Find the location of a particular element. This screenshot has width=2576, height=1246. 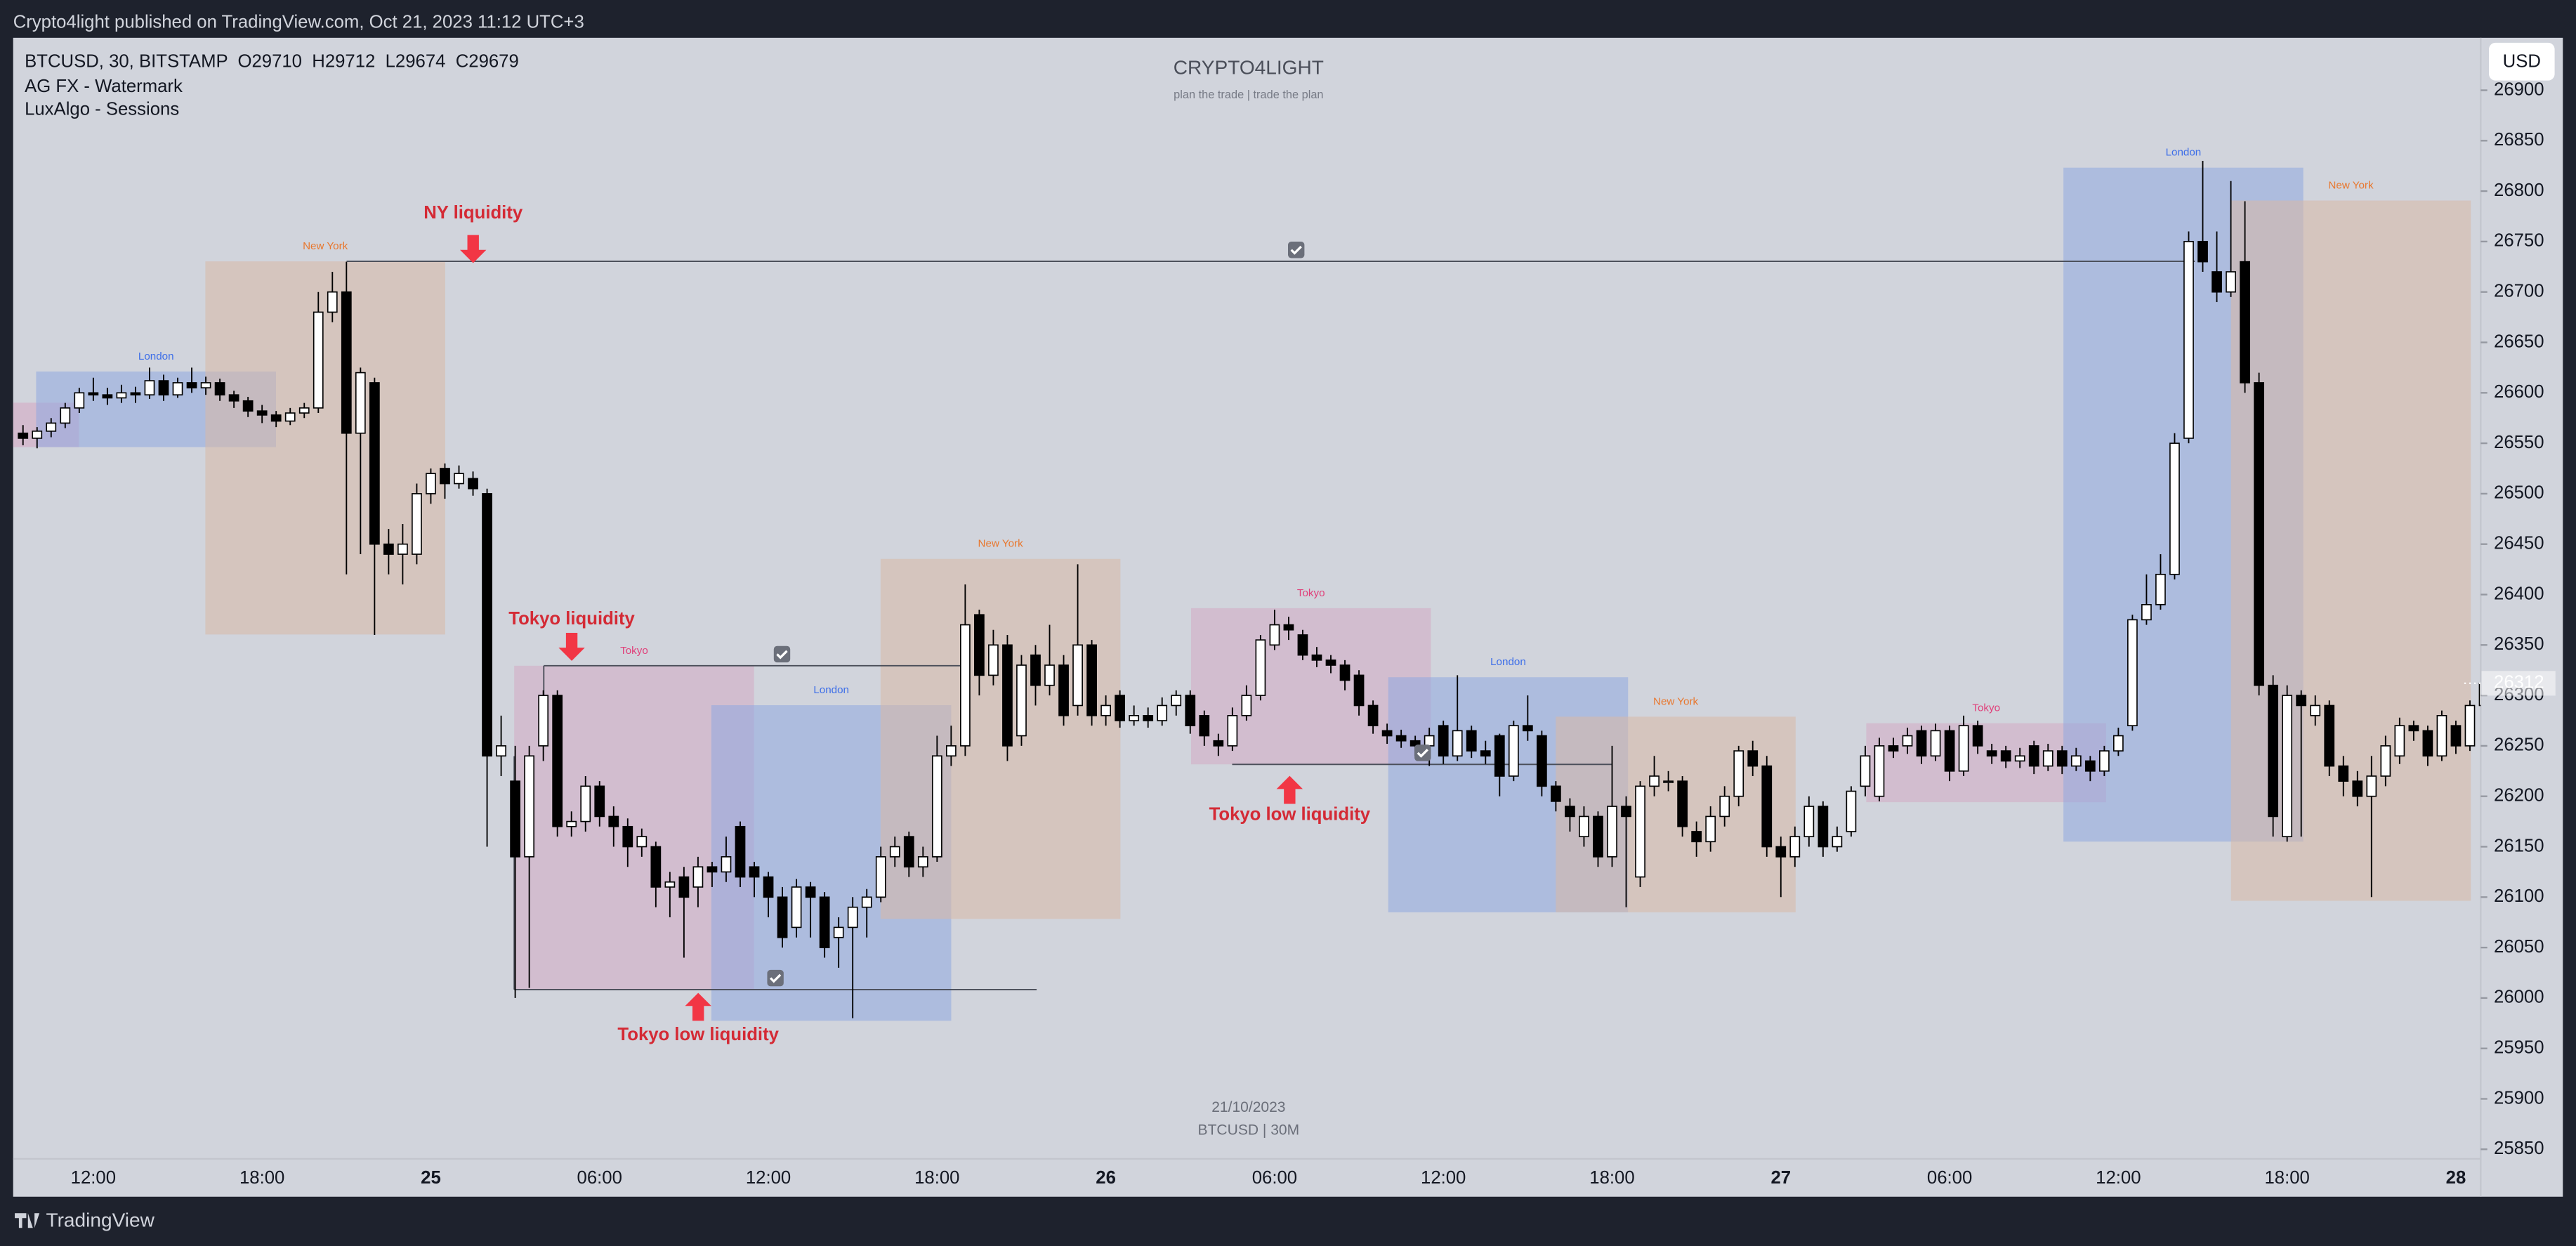

currency-label: USD is located at coordinates (2522, 62).